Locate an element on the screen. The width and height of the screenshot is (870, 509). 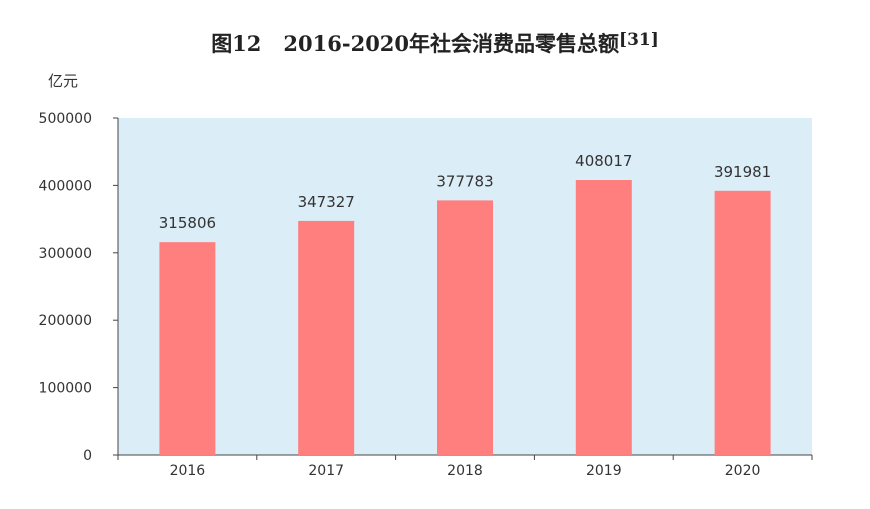
bar-2017 is located at coordinates (326, 337).